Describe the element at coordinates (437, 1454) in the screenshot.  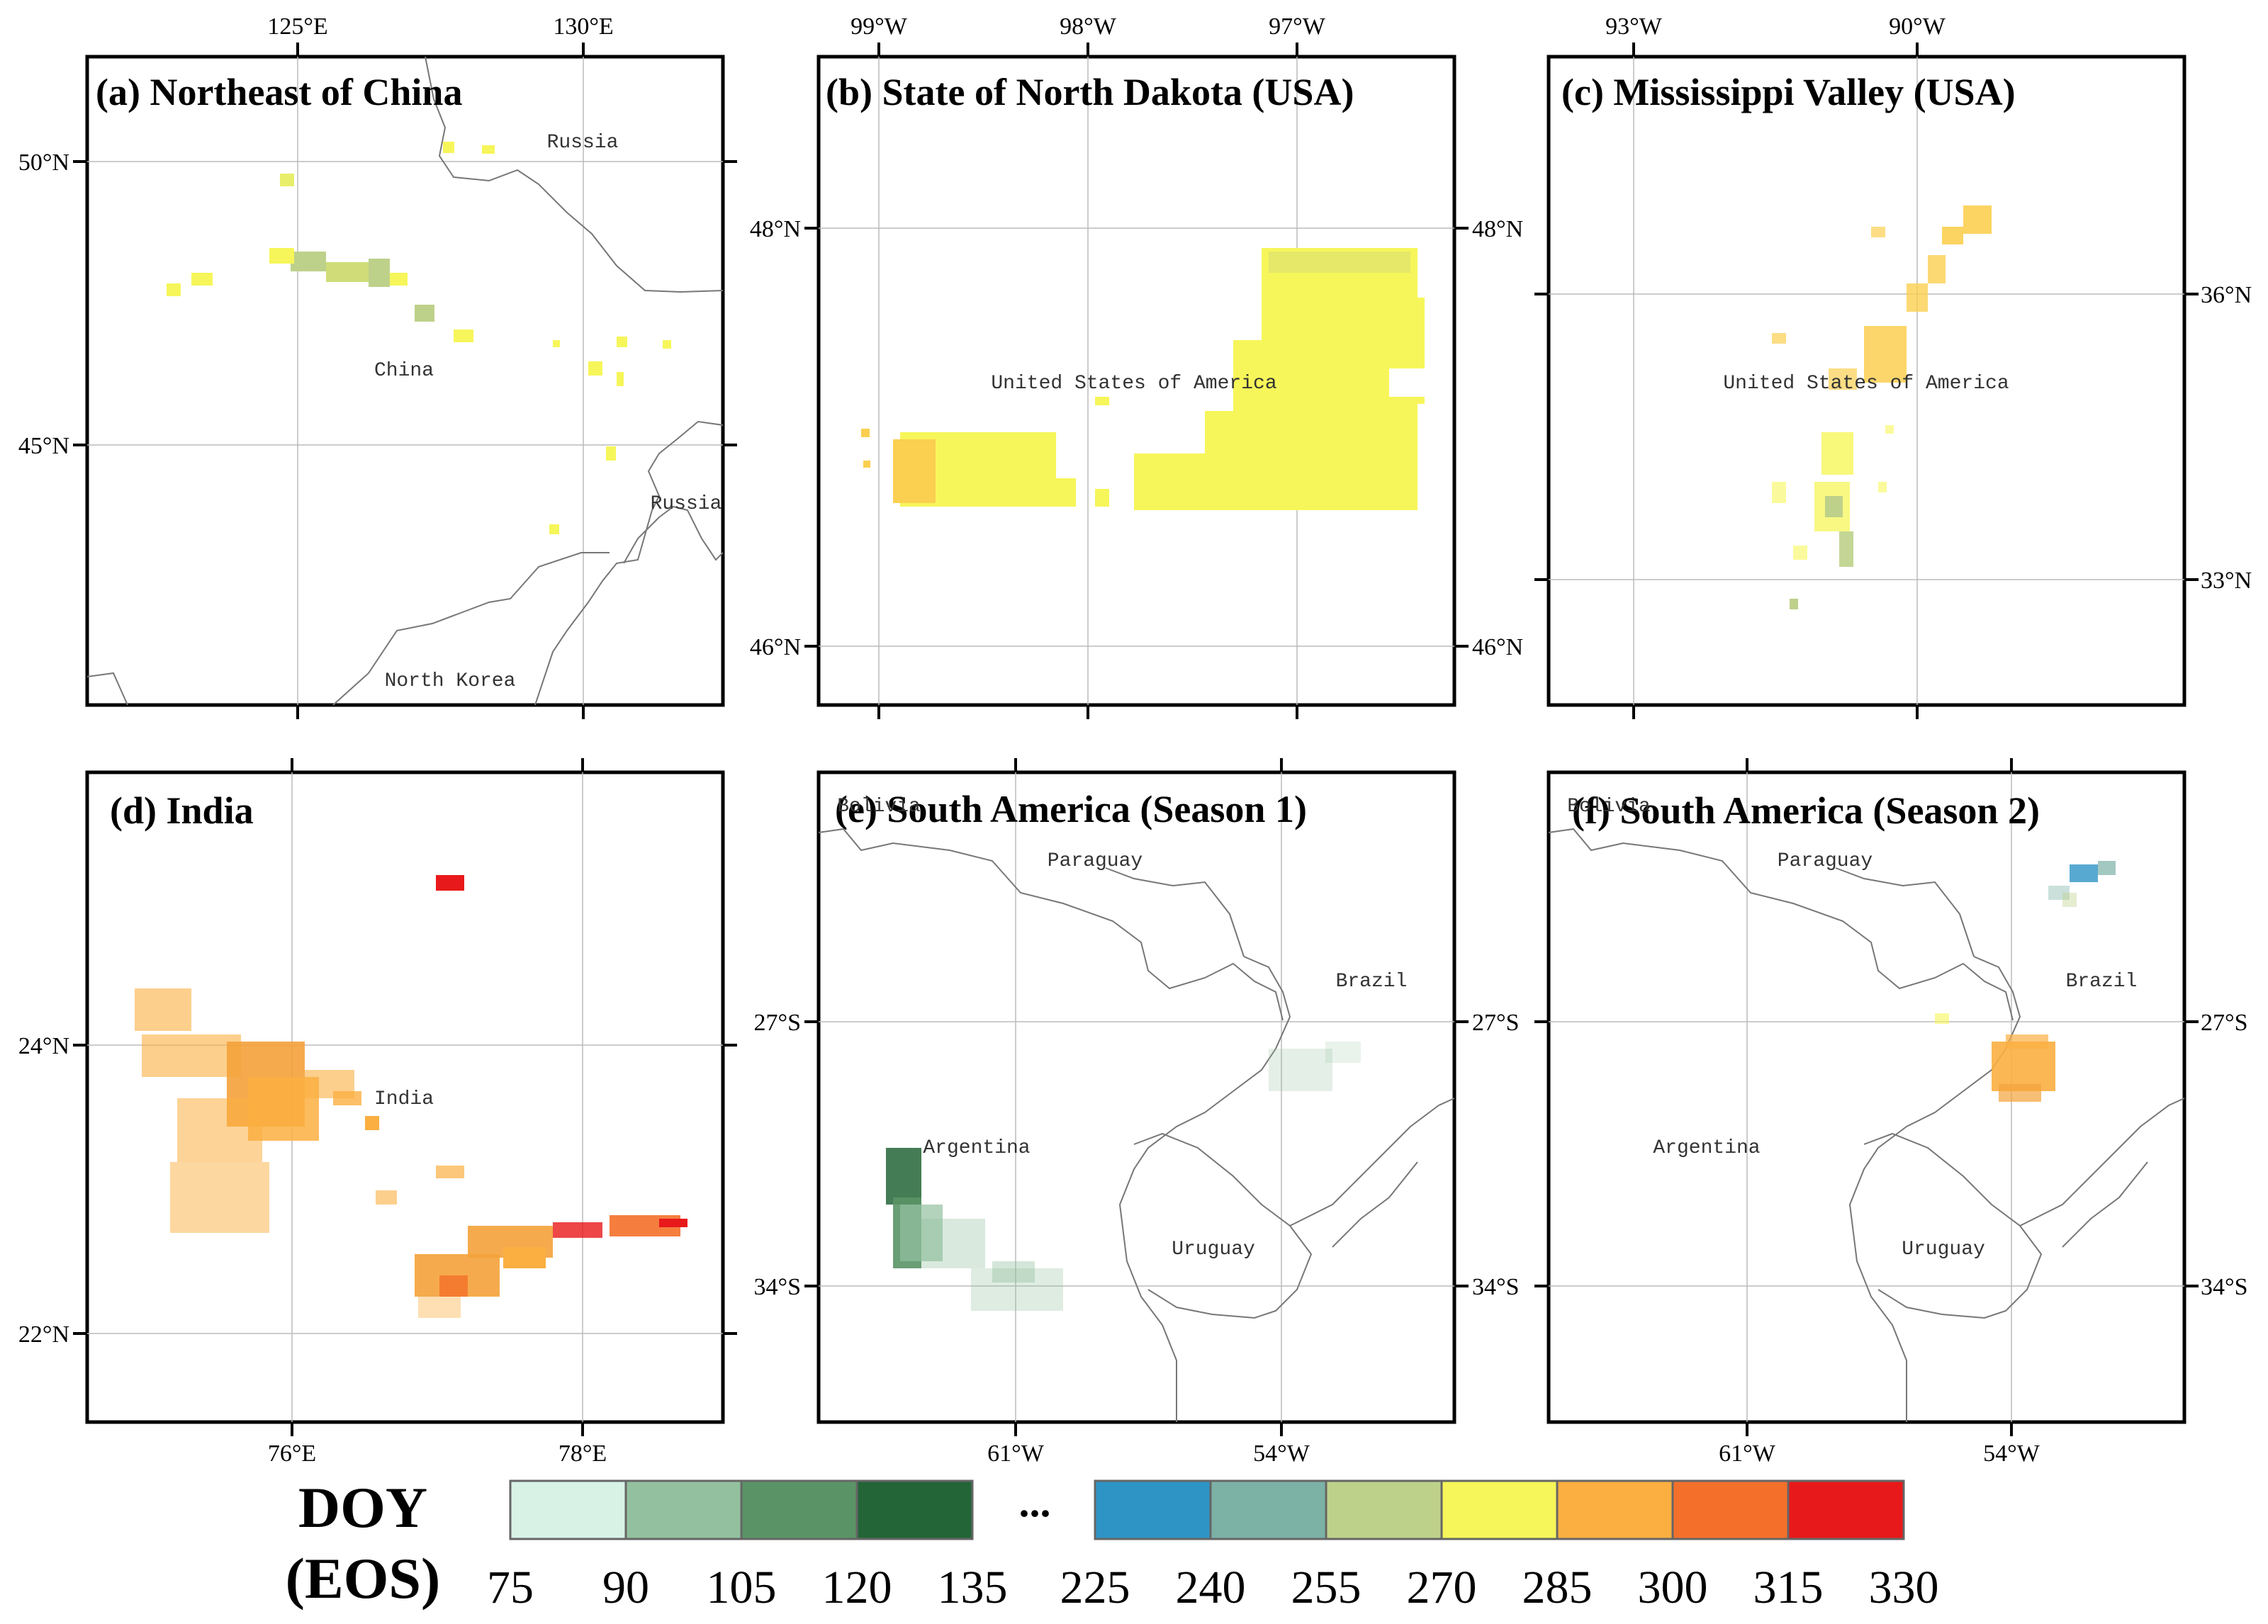
I see `panel-d-x-tick-labels: 76°E 78°E` at that location.